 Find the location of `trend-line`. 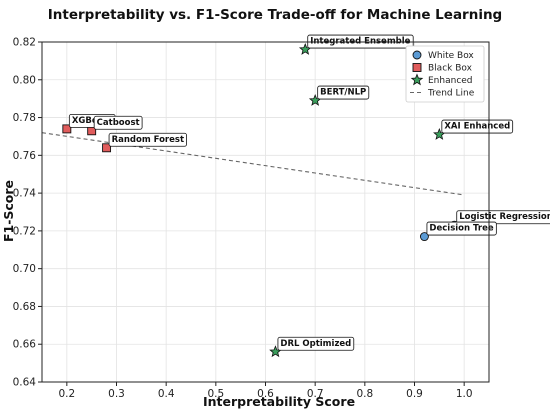

trend-line is located at coordinates (253, 164).